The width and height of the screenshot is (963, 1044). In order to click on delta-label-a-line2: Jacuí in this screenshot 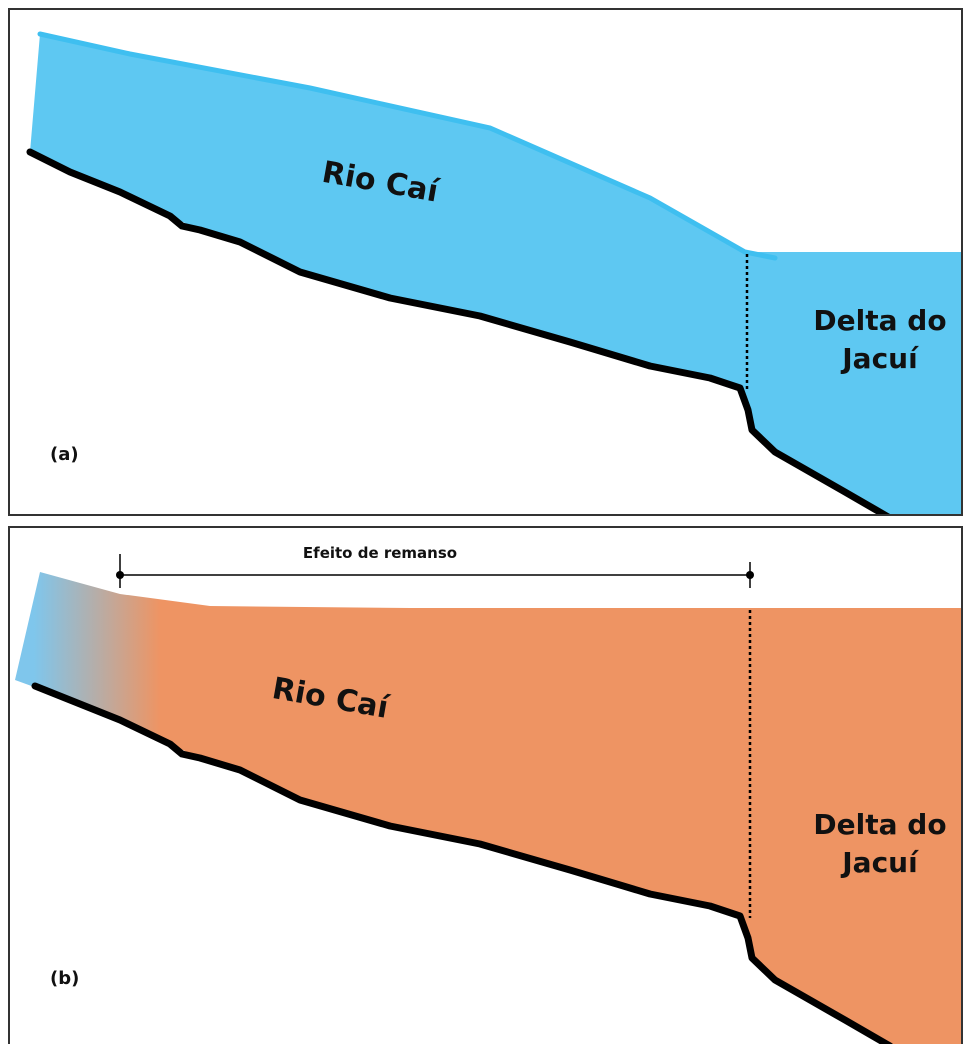, I will do `click(879, 358)`.